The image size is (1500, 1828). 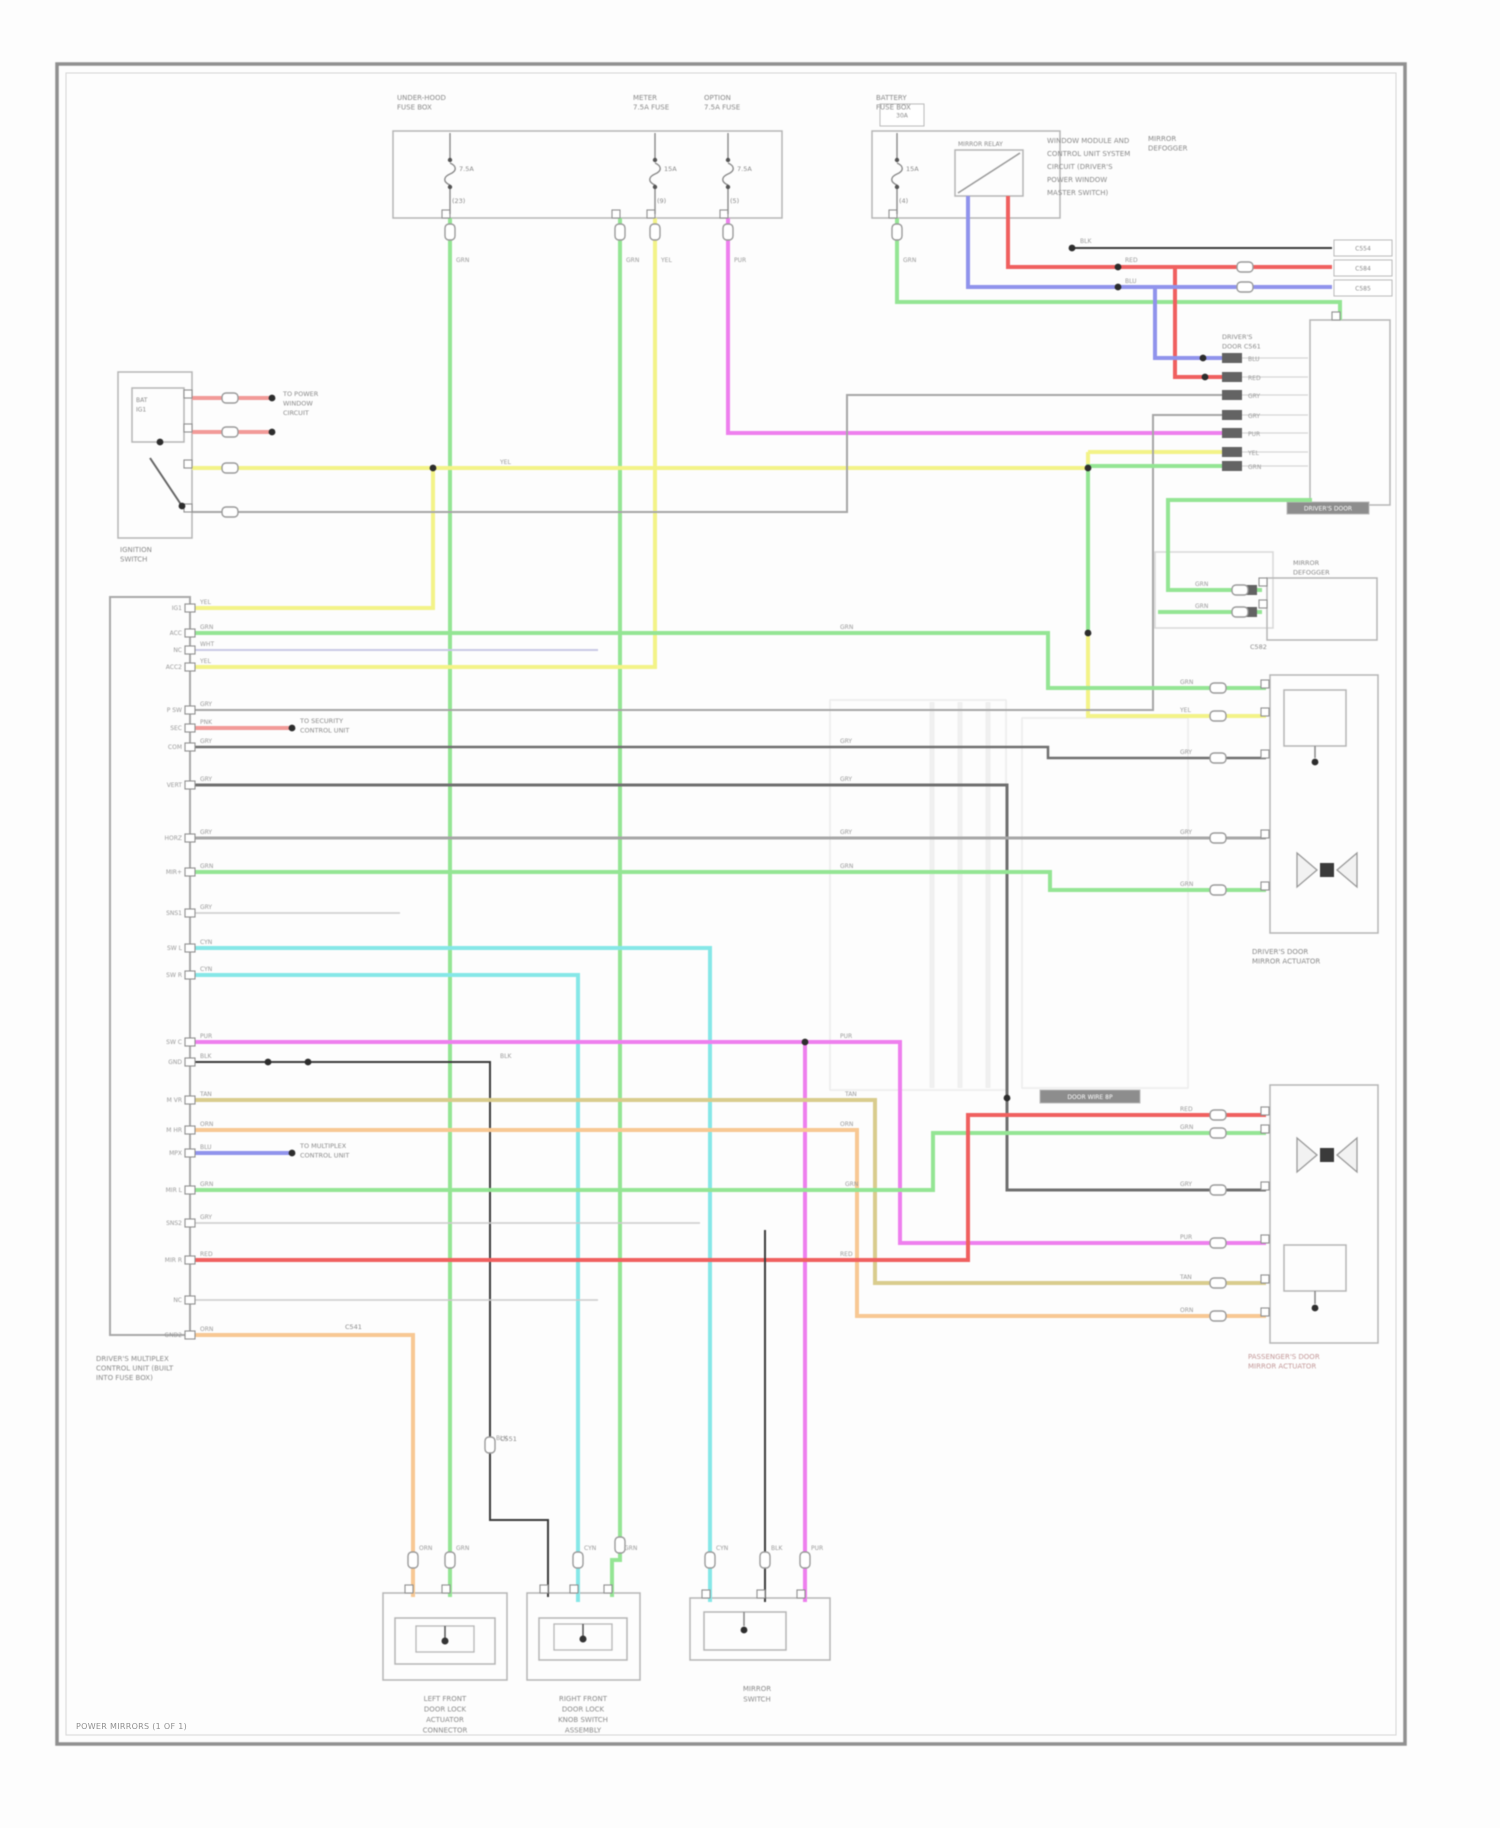 I want to click on right-junction-box, so click(x=1350, y=412).